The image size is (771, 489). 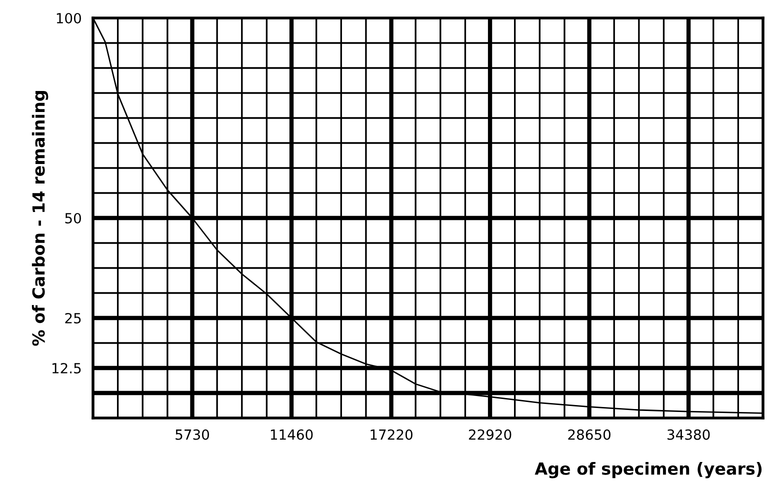 What do you see at coordinates (589, 434) in the screenshot?
I see `x-tick-label: 28650` at bounding box center [589, 434].